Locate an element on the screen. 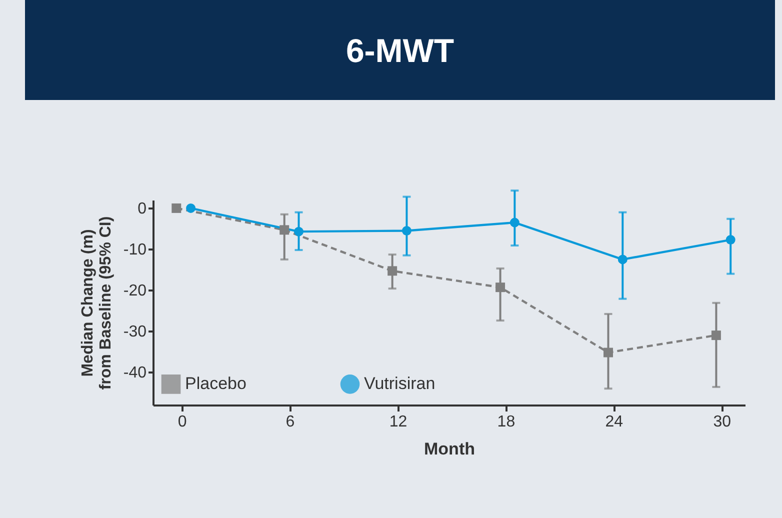 This screenshot has width=782, height=518. y-axis-title: Median Change (m) from Baseline (95% CI) is located at coordinates (96, 303).